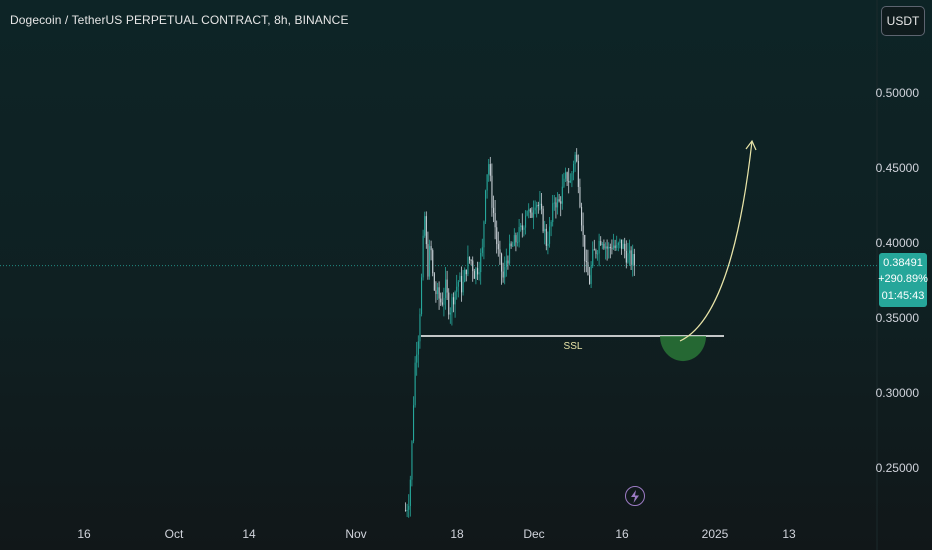 The image size is (932, 550). What do you see at coordinates (903, 21) in the screenshot?
I see `currency-selector-button: USDT` at bounding box center [903, 21].